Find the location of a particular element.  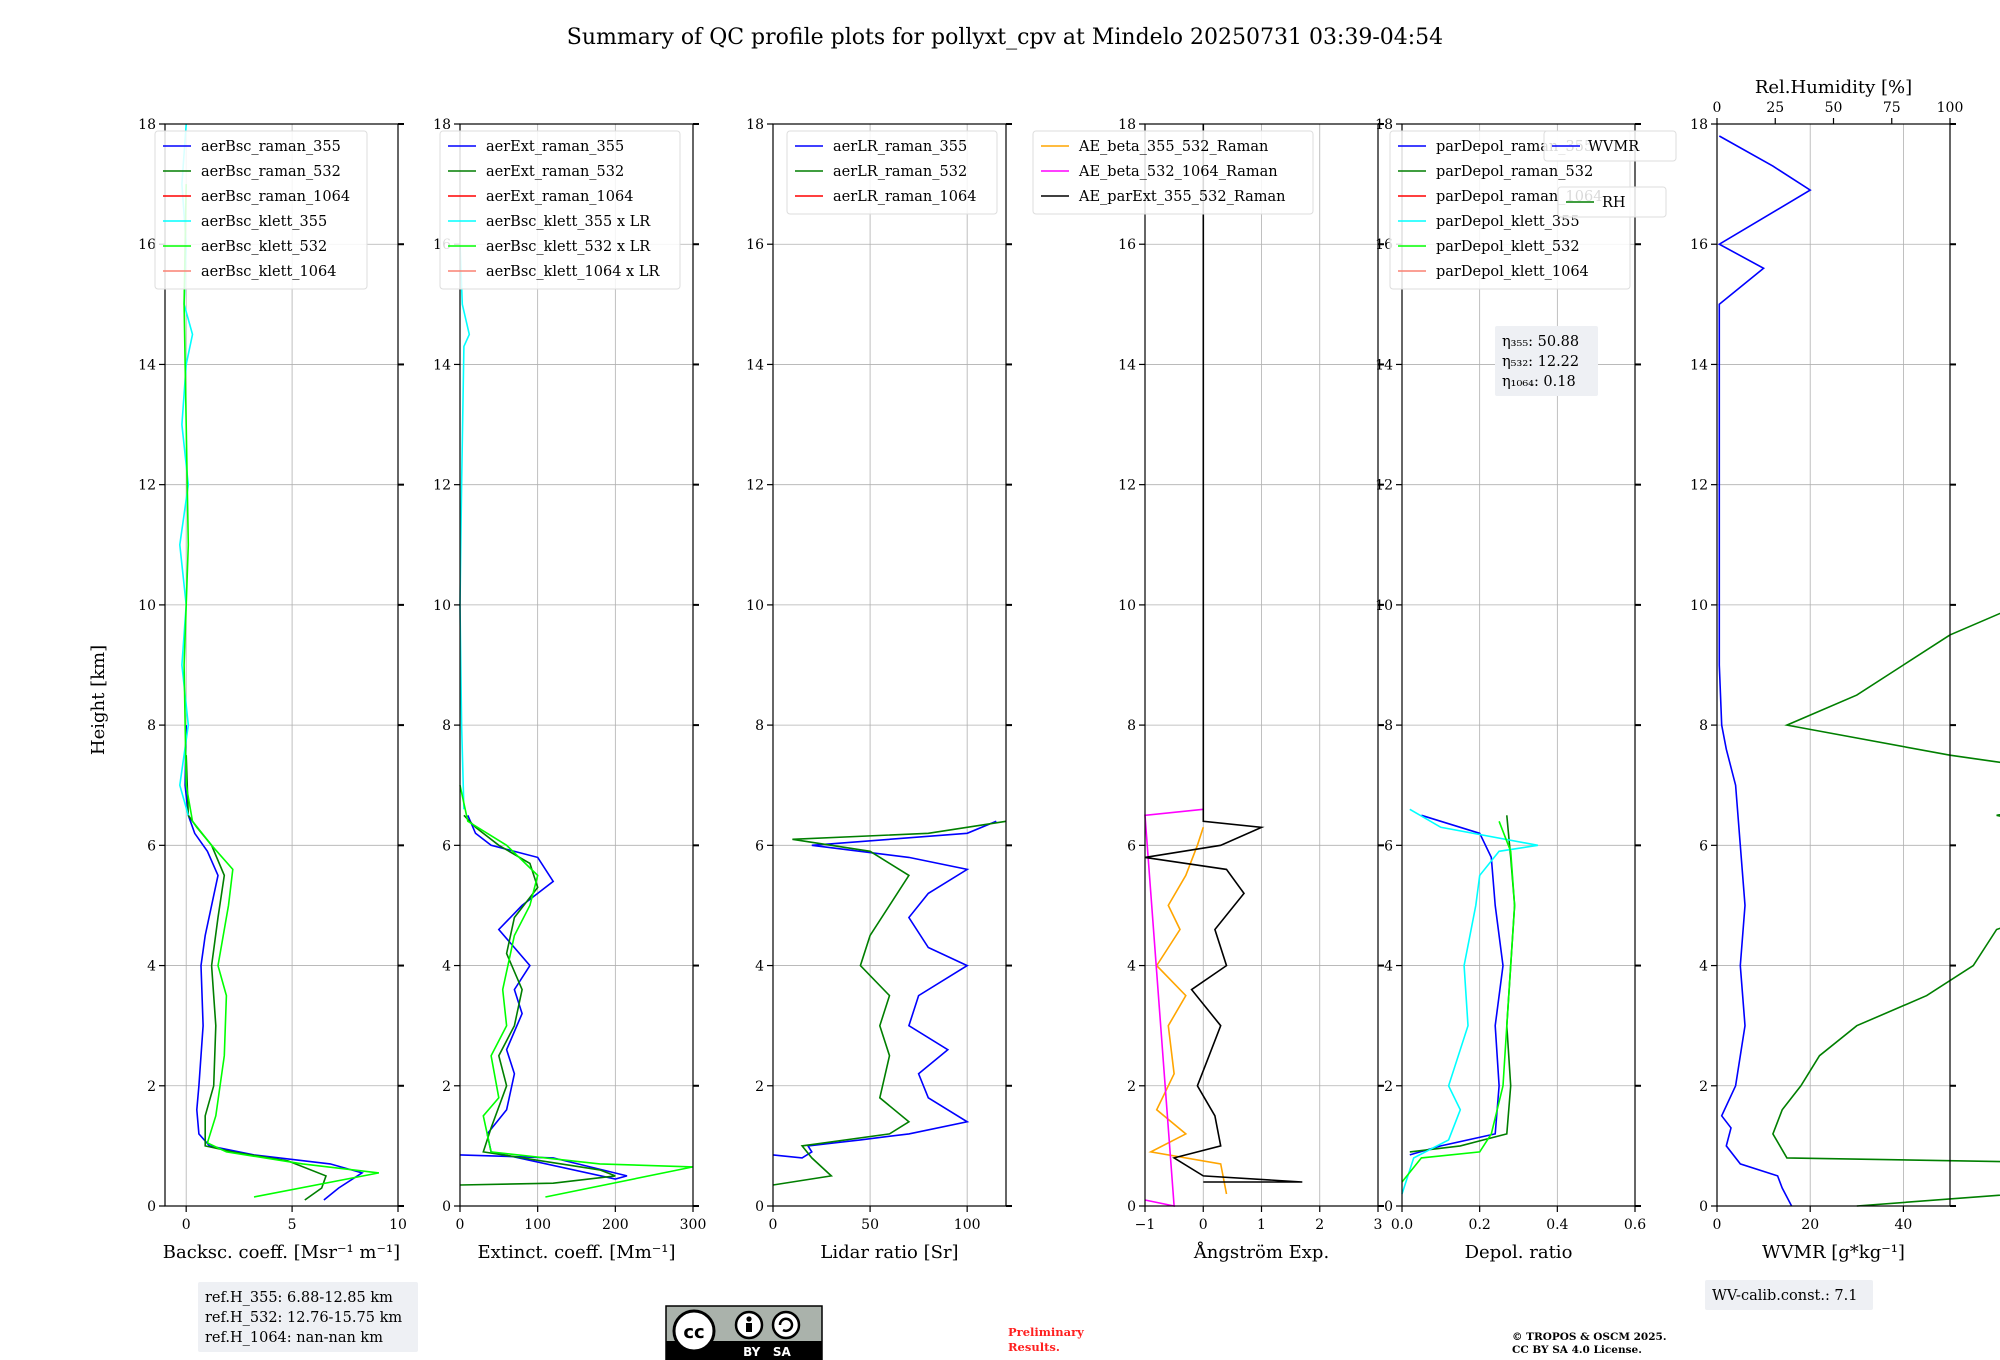

series-line-aerbsc-klett-532-x-lr is located at coordinates (576, 991).